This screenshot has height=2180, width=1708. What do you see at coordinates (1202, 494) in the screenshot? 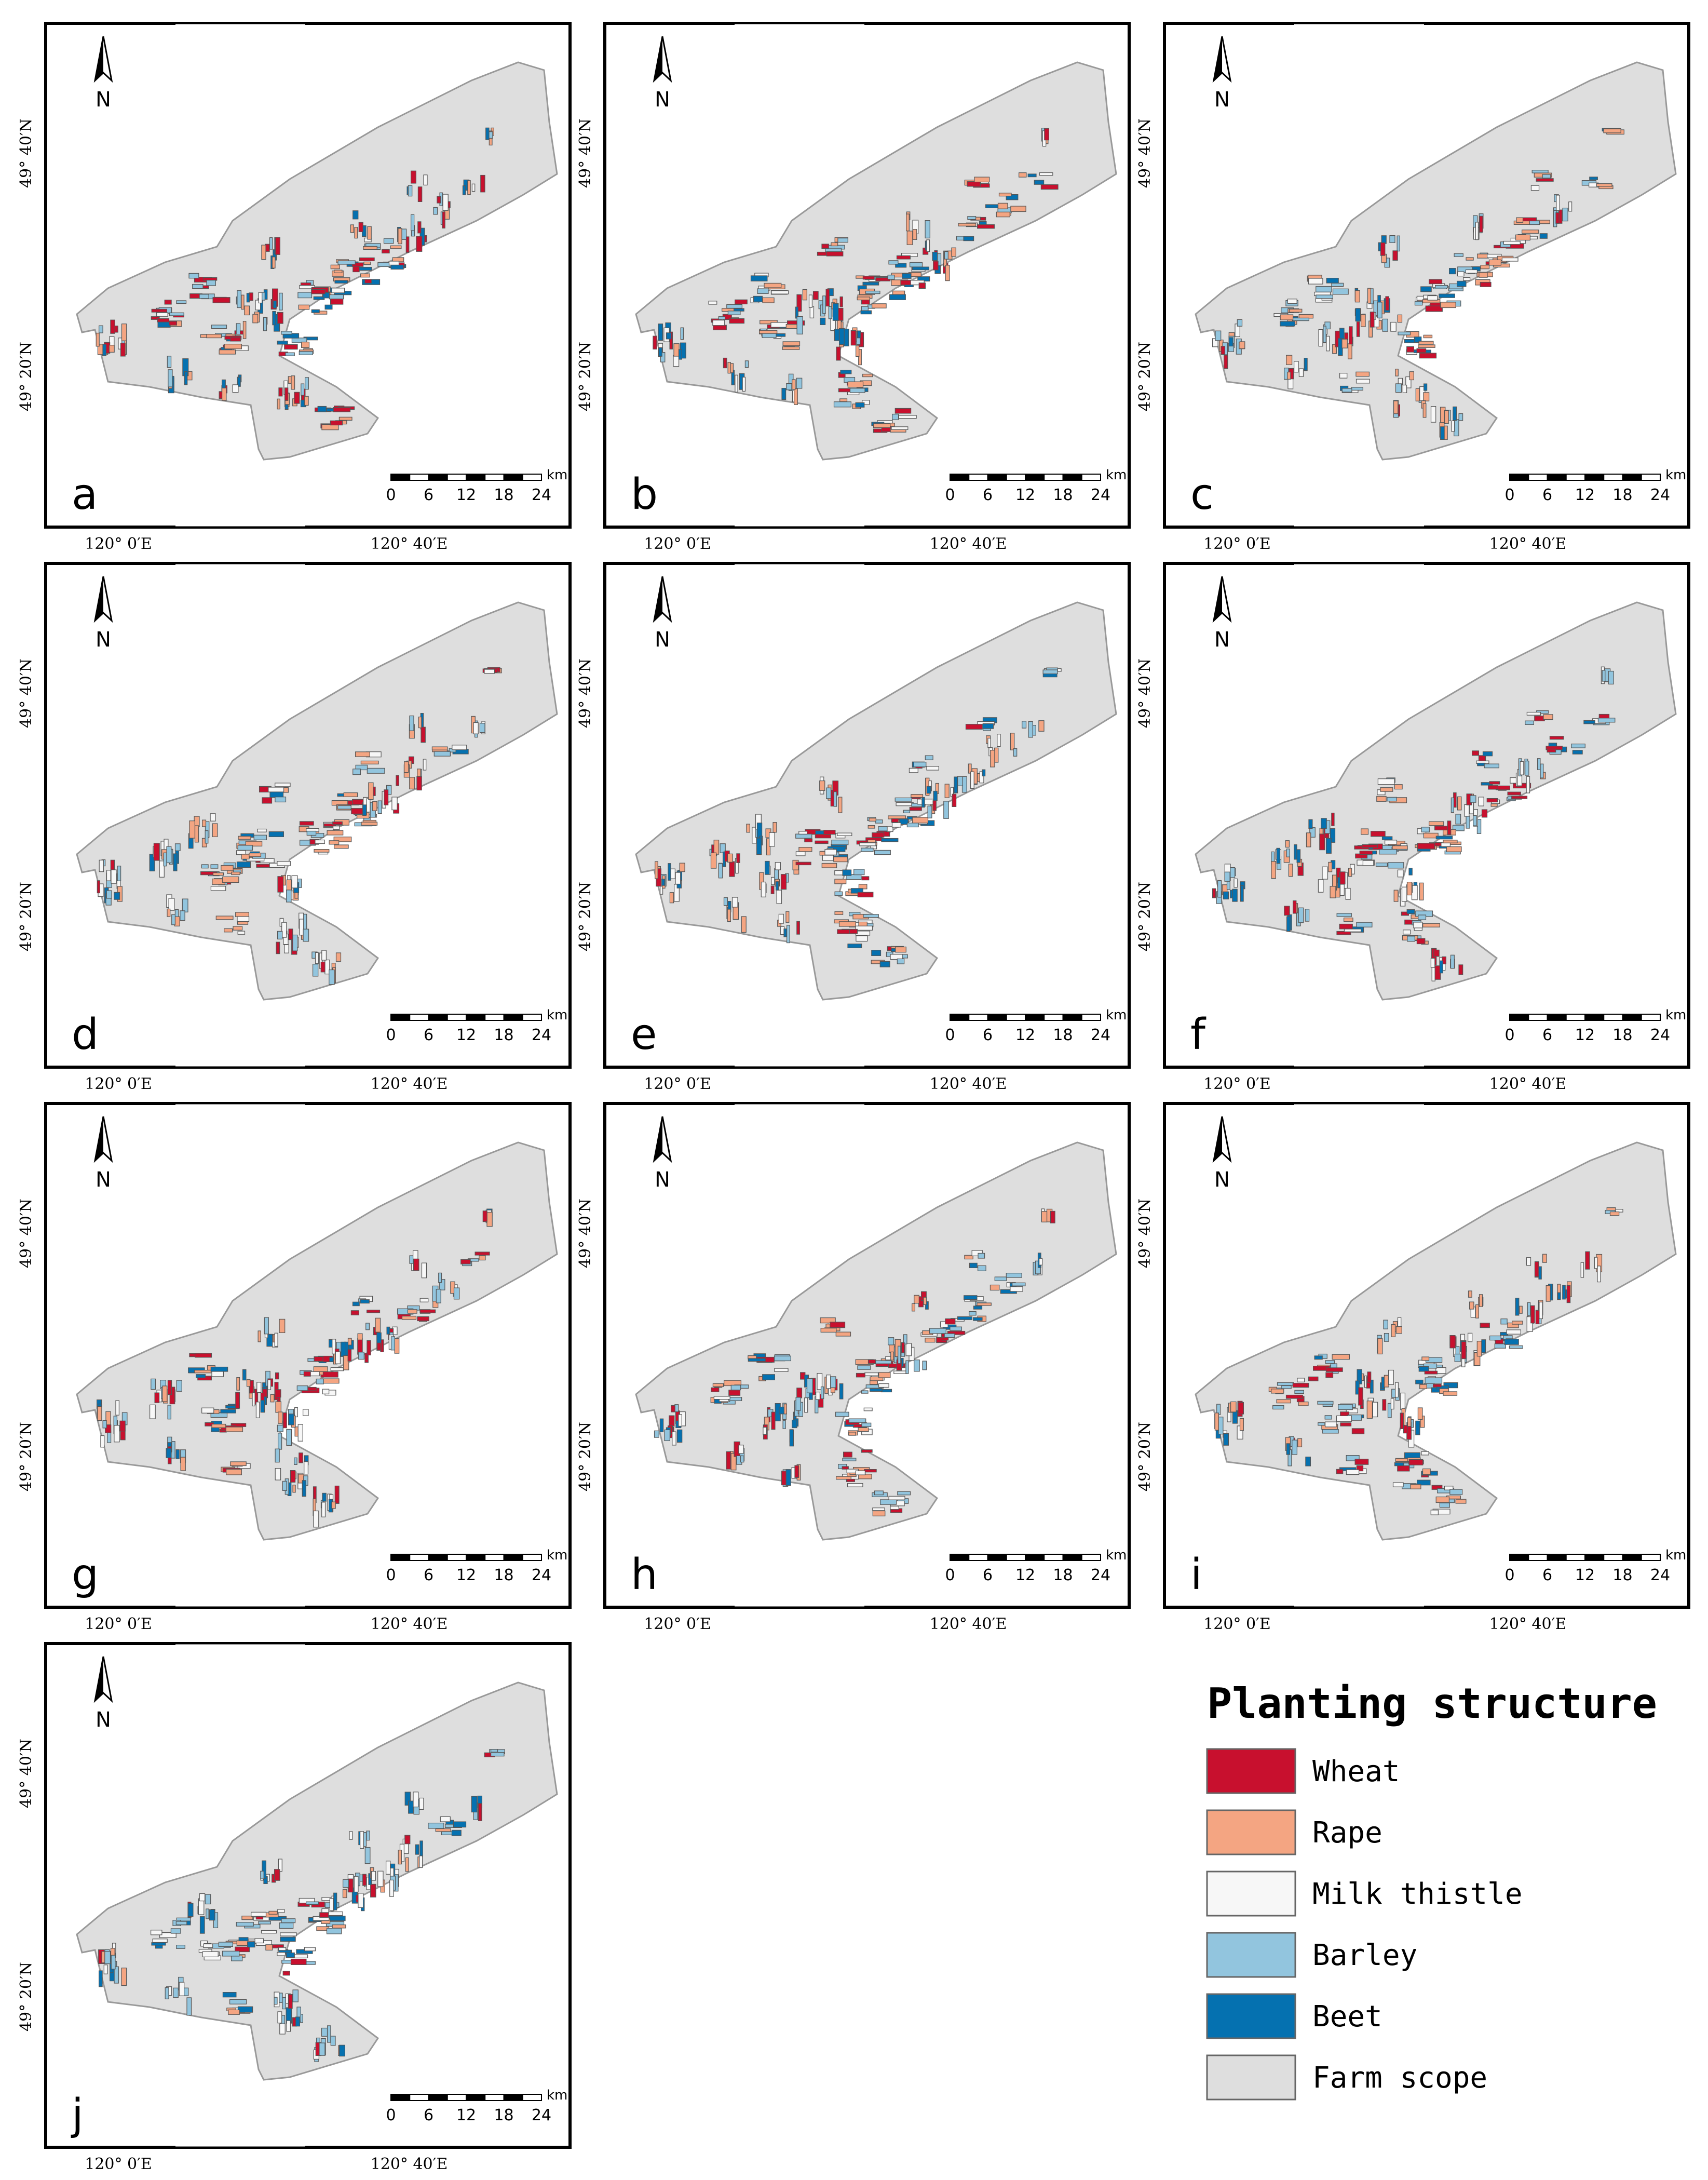
I see `panel-label: c` at bounding box center [1202, 494].